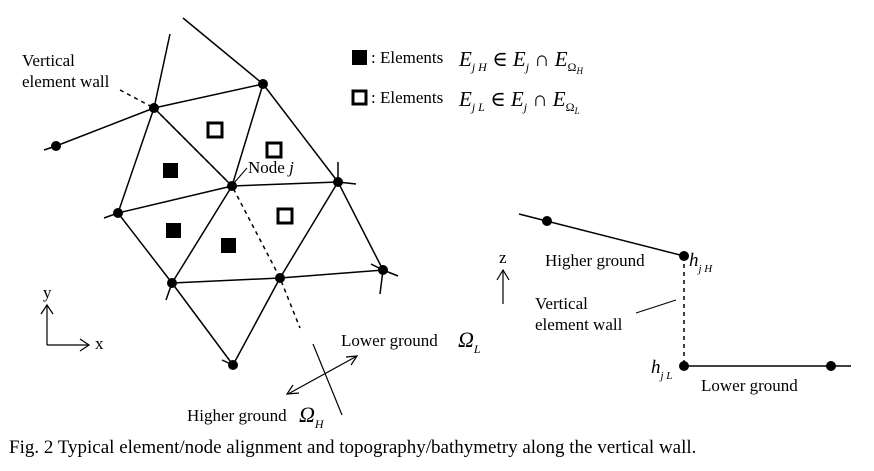  Describe the element at coordinates (503, 274) in the screenshot. I see `z-axis-arrowhead` at that location.